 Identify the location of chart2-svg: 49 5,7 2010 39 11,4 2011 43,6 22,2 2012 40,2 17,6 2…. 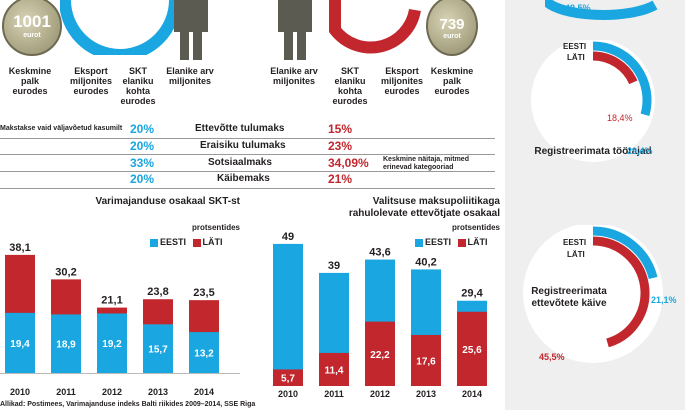
(380, 315).